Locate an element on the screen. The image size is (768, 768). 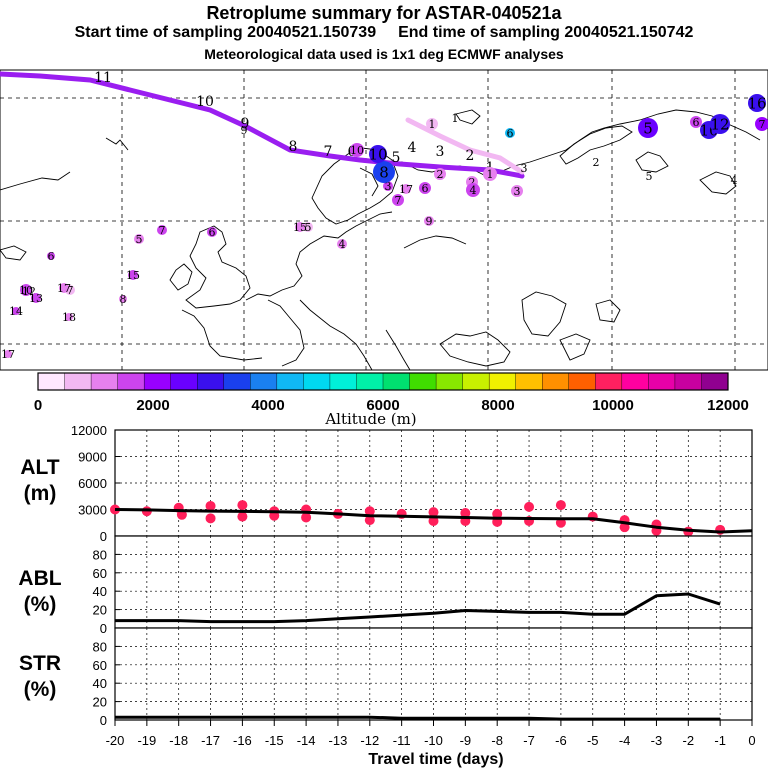
altitude-colorbar: 0 2000 4000 6000 8000 10000 12000 Altitude (m) is located at coordinates (391, 400).